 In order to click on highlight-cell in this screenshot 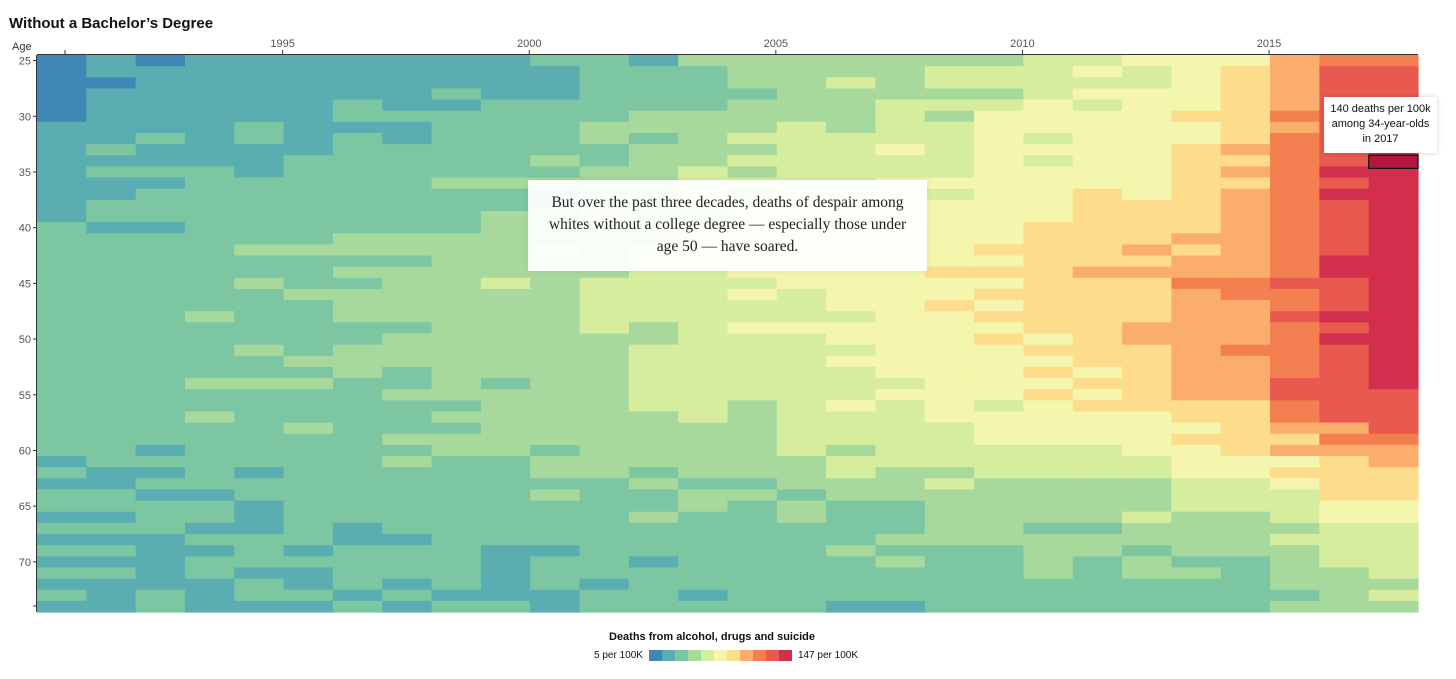, I will do `click(1393, 161)`.